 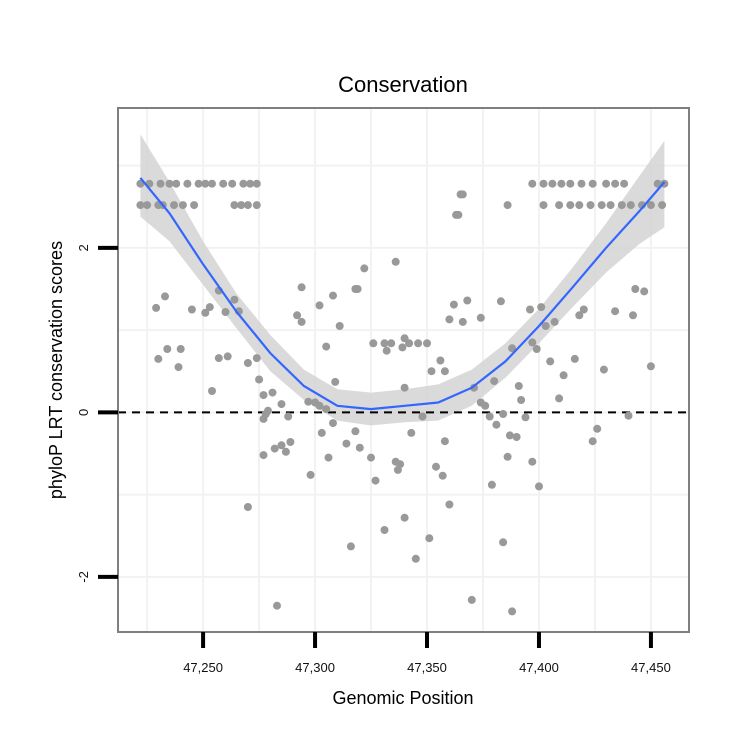 What do you see at coordinates (83, 577) in the screenshot?
I see `y-tick-label: -2` at bounding box center [83, 577].